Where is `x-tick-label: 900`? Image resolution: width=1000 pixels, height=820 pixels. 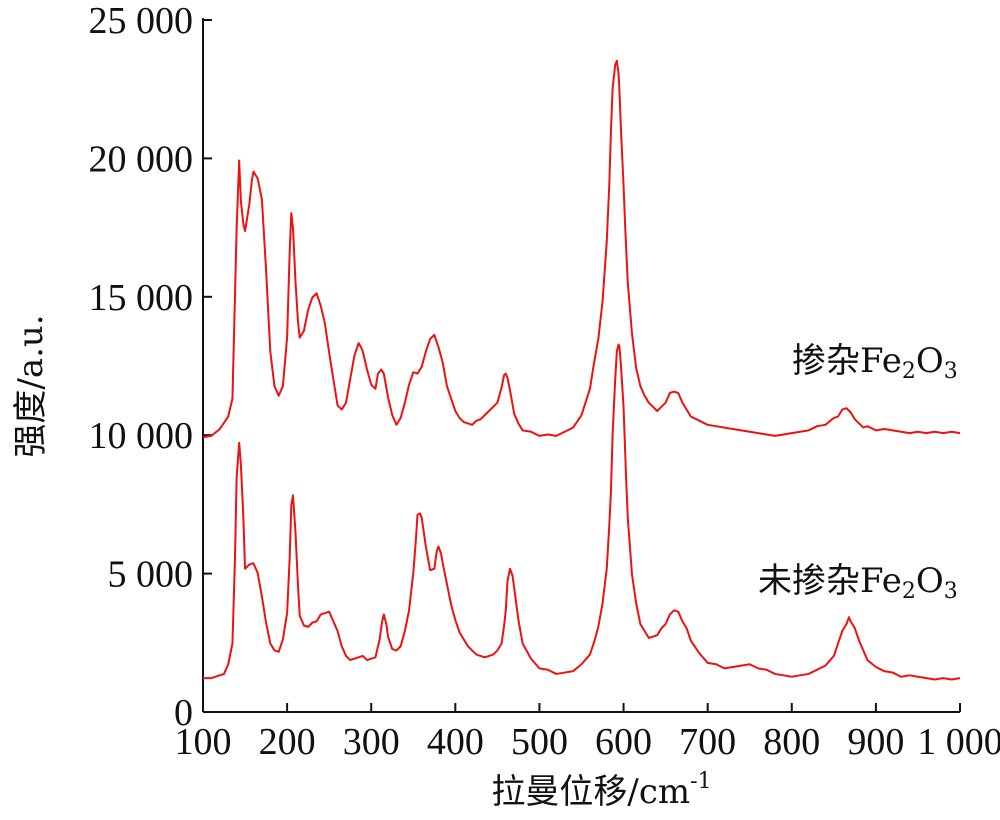 x-tick-label: 900 is located at coordinates (875, 742).